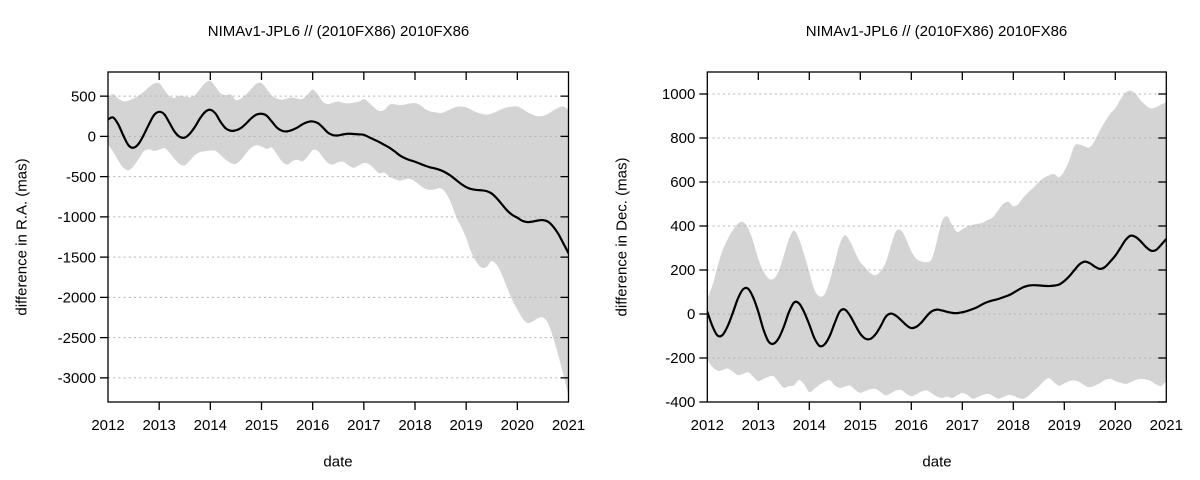  Describe the element at coordinates (680, 358) in the screenshot. I see `svg-text: -200` at that location.